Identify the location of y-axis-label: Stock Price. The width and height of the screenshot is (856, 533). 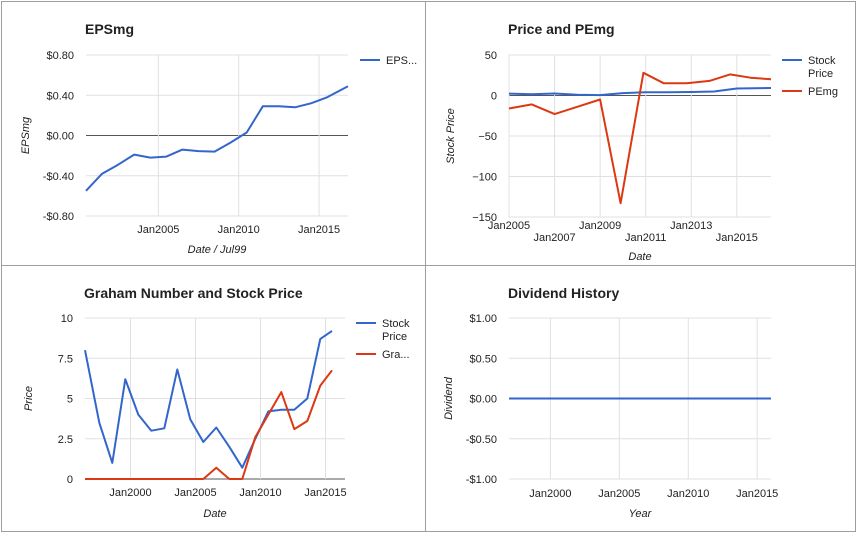
(451, 136).